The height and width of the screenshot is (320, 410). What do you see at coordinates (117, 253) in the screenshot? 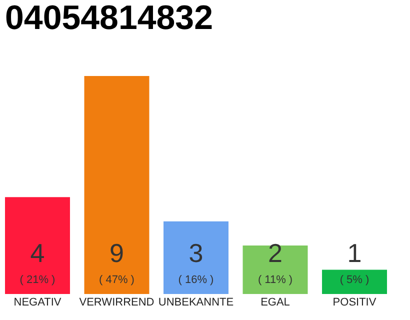
I see `data-label: 9` at bounding box center [117, 253].